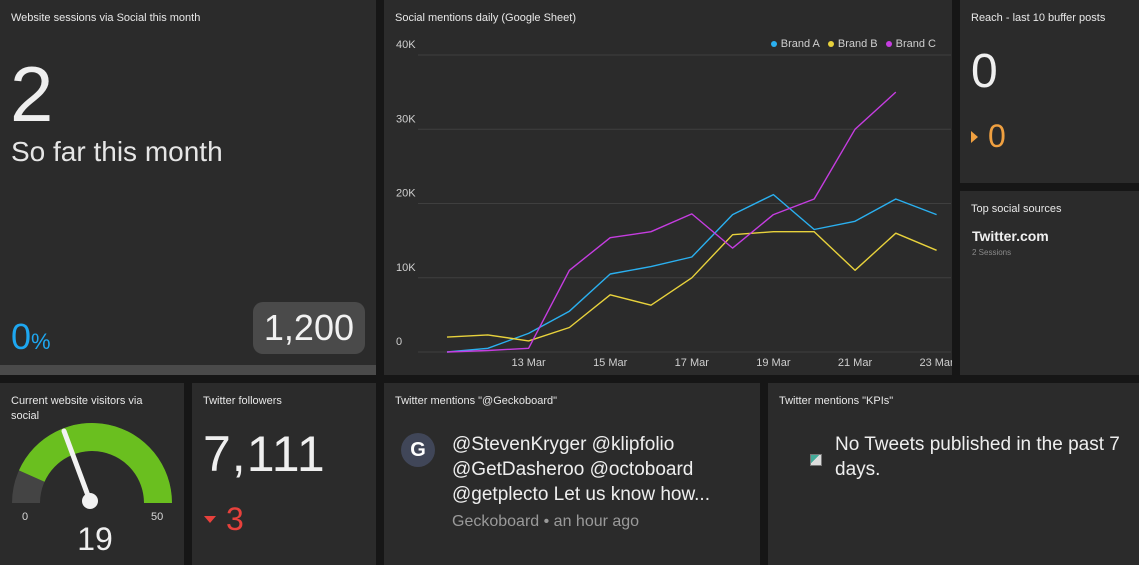 Image resolution: width=1139 pixels, height=565 pixels. What do you see at coordinates (476, 401) in the screenshot?
I see `widget-title: Twitter mentions "@Geckoboard"` at bounding box center [476, 401].